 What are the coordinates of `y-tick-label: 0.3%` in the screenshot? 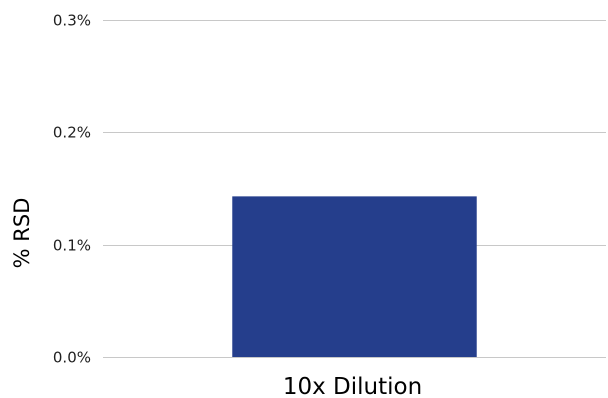 It's located at (72, 21).